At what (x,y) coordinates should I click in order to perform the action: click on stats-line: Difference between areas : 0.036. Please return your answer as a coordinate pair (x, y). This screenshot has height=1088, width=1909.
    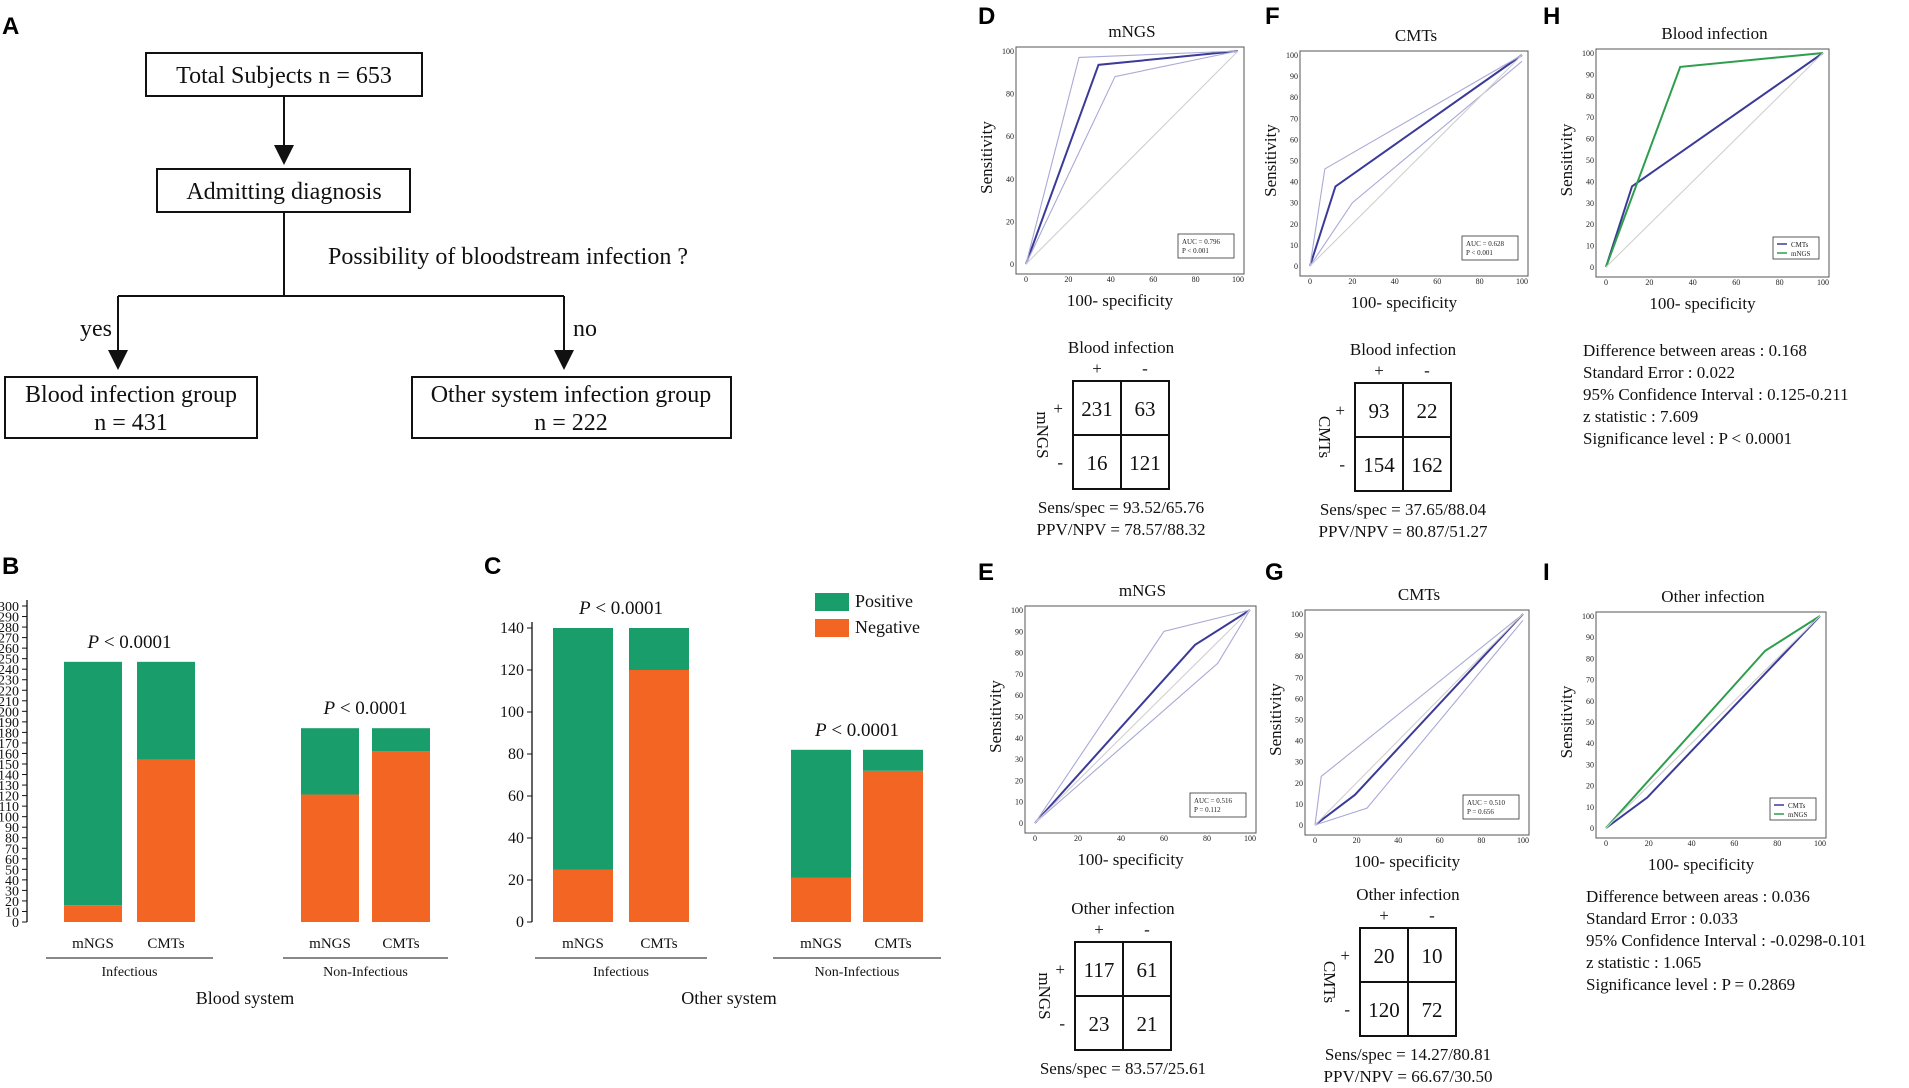
    Looking at the image, I should click on (1698, 896).